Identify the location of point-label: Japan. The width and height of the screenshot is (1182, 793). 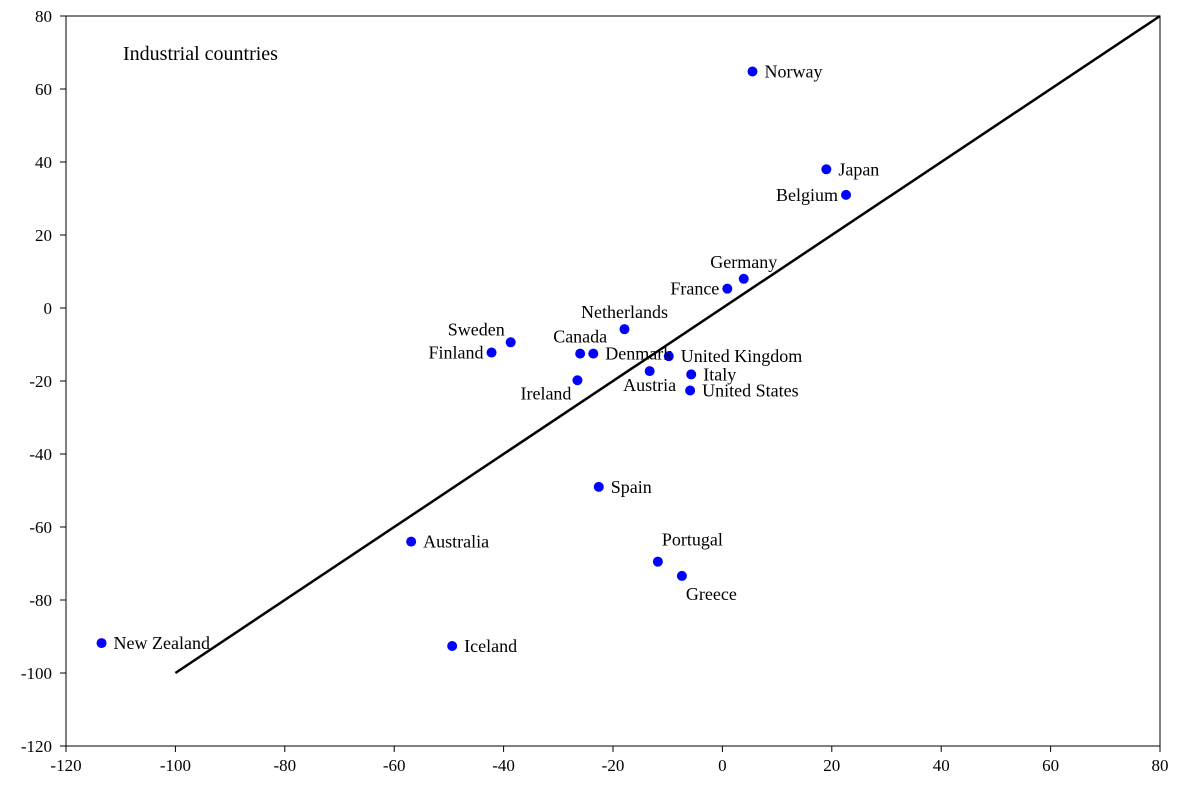
(858, 169).